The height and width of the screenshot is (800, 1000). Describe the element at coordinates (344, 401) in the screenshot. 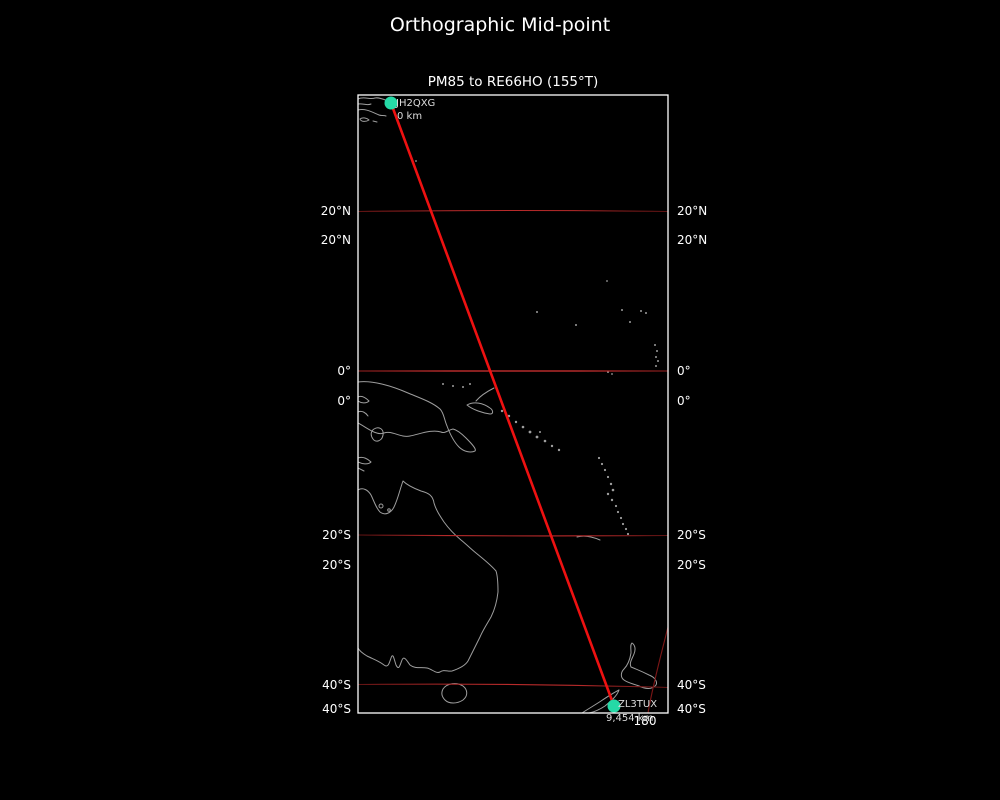

I see `lat-label-left-0-b: 0°` at that location.